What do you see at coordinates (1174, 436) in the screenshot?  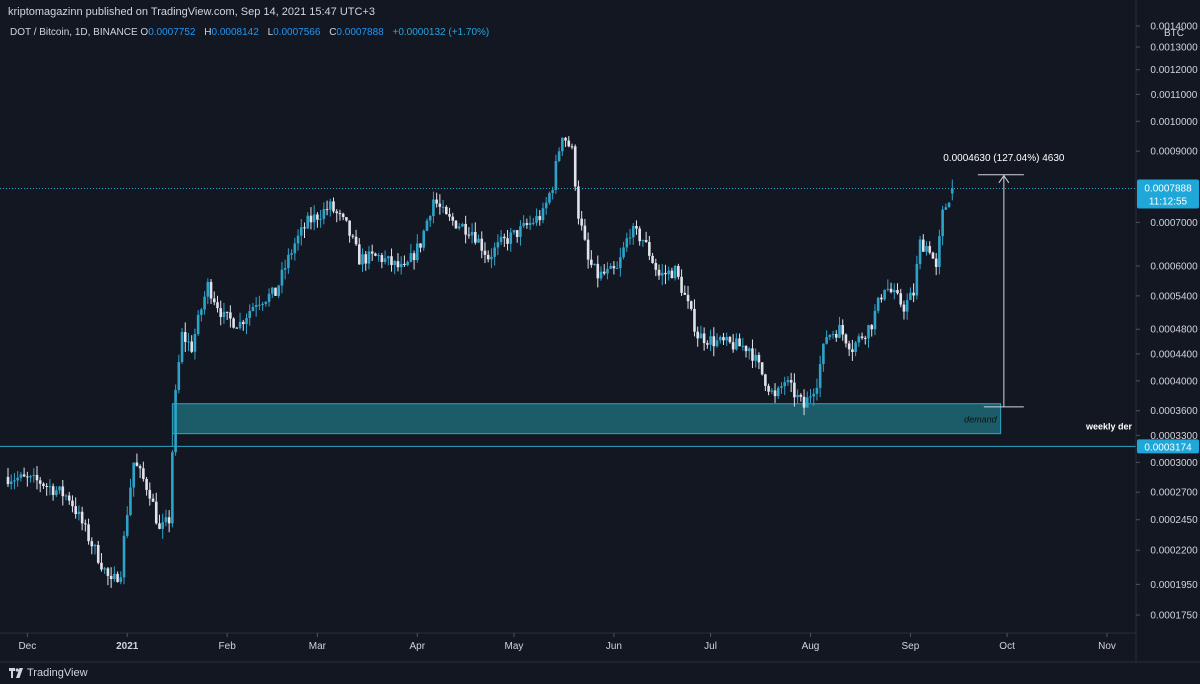 I see `price-tick-label: 0.0003300` at bounding box center [1174, 436].